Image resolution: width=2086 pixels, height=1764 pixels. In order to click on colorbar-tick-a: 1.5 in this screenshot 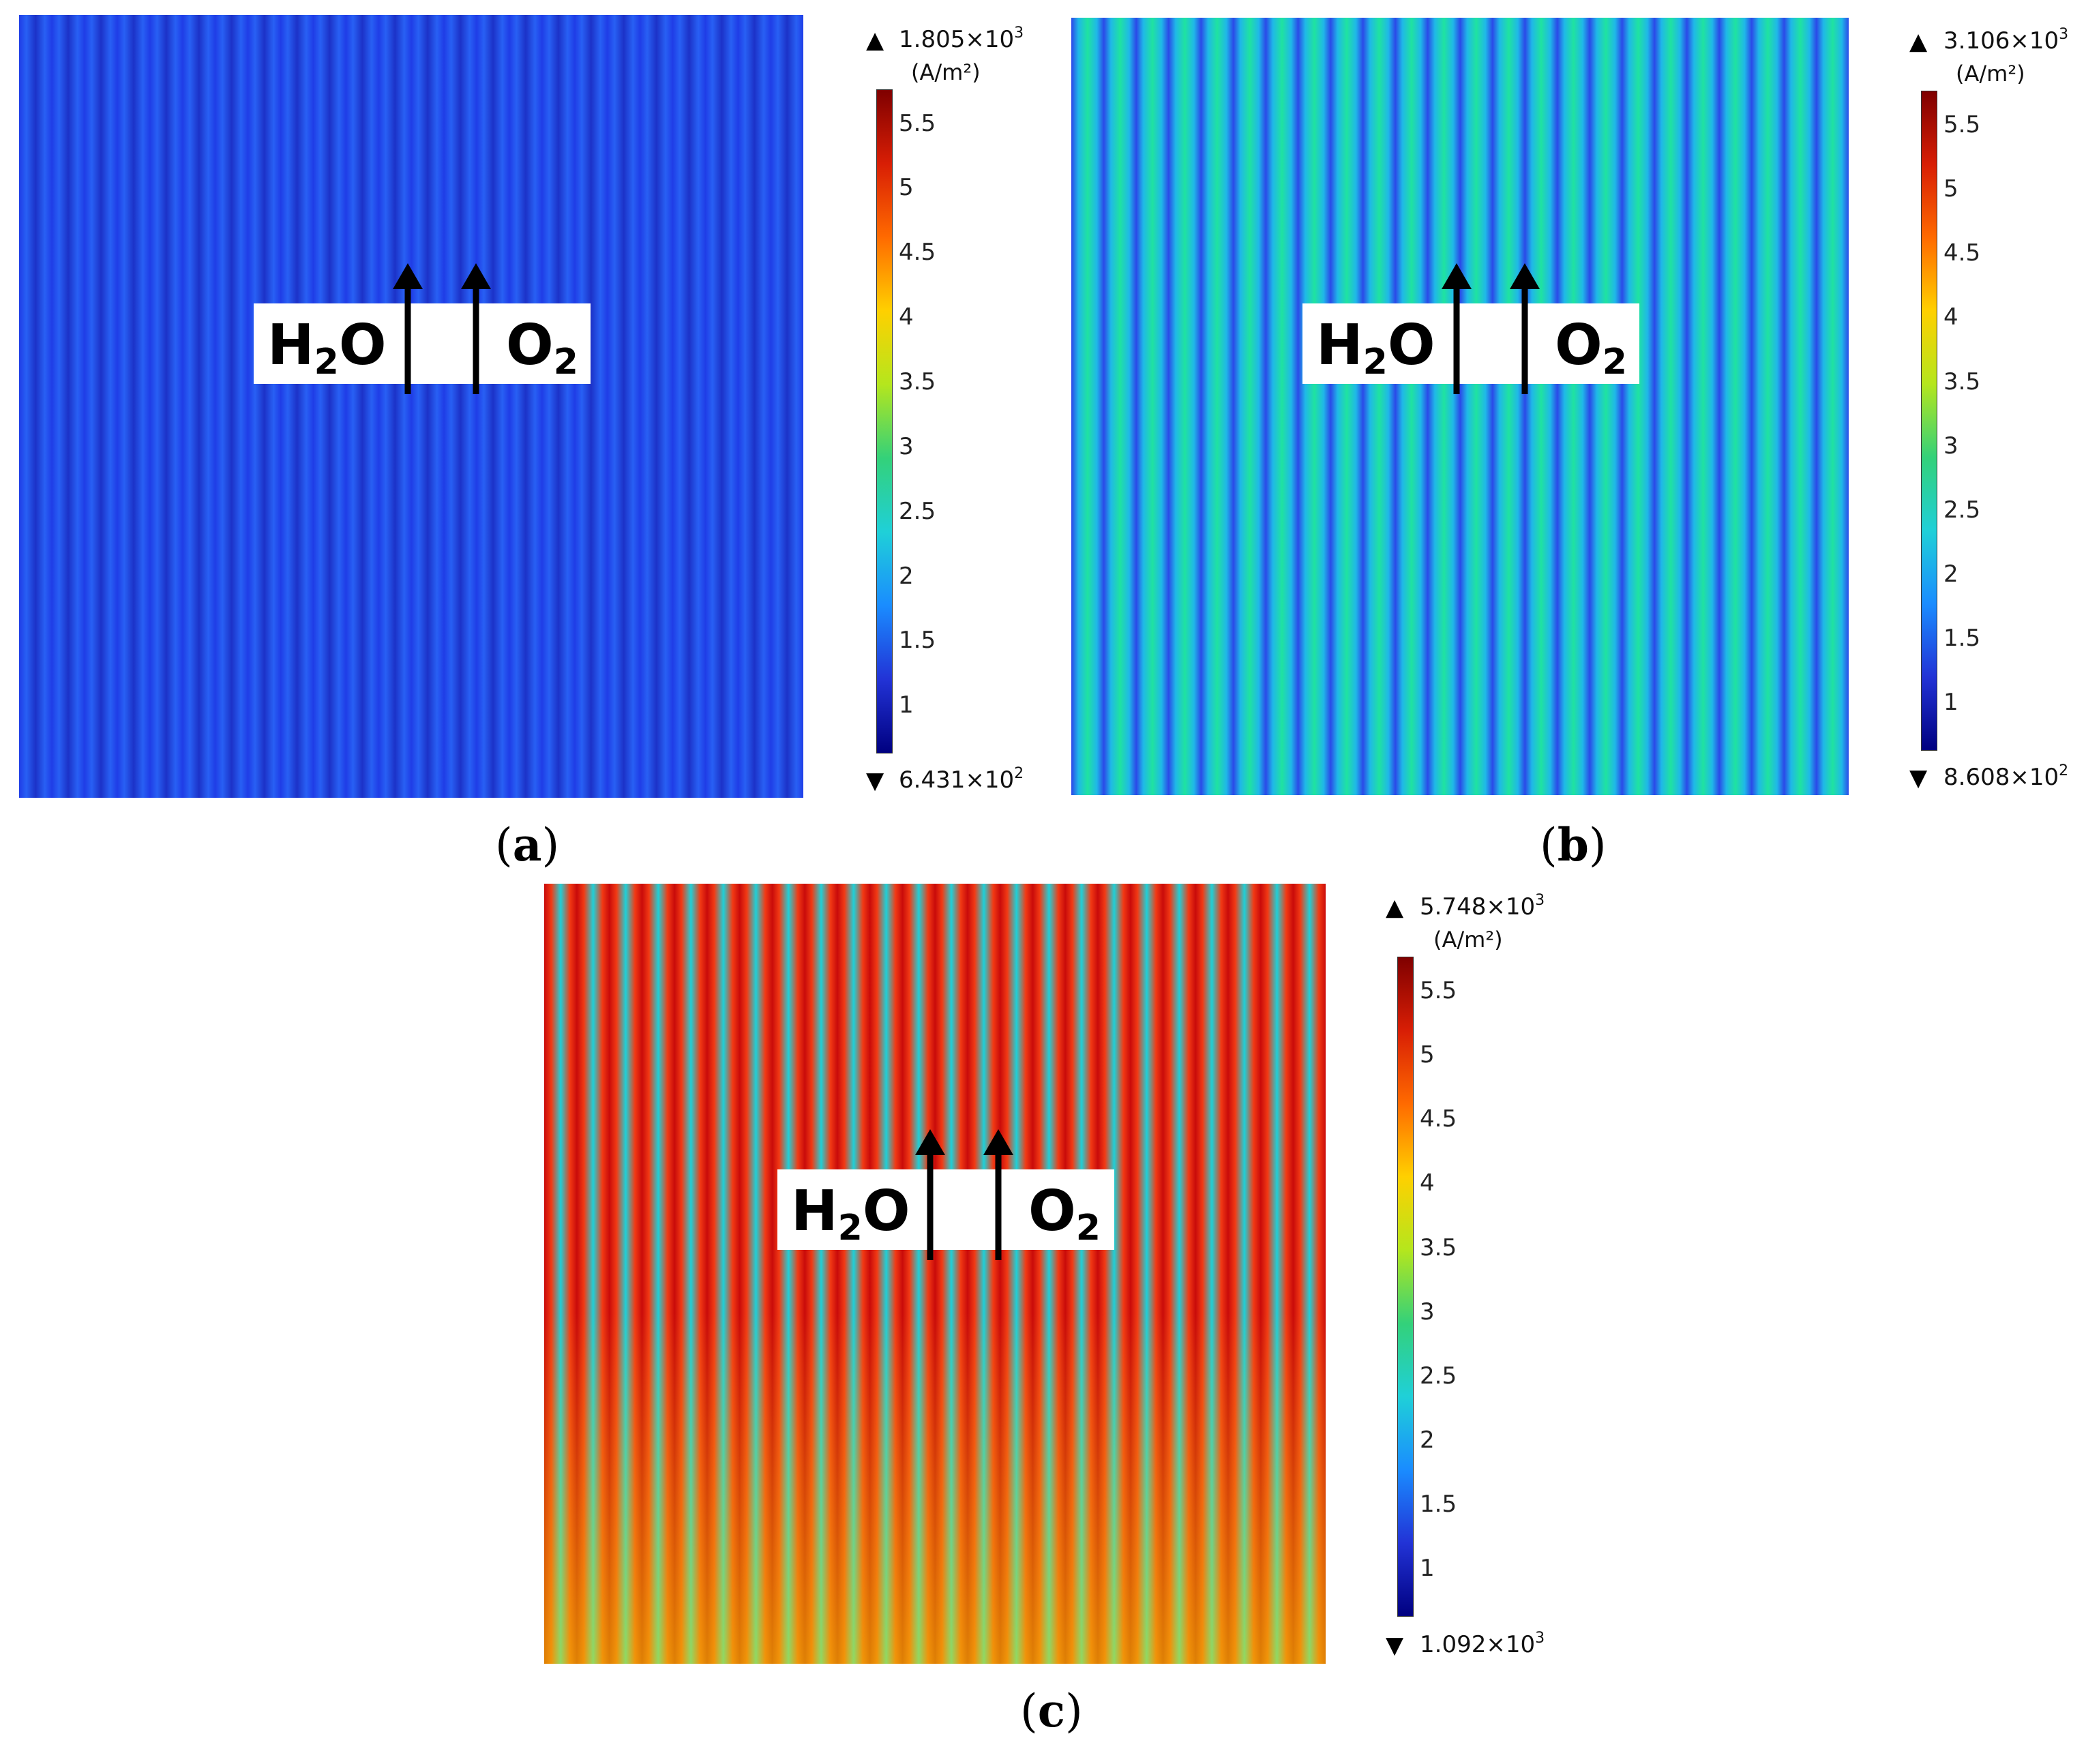, I will do `click(917, 640)`.